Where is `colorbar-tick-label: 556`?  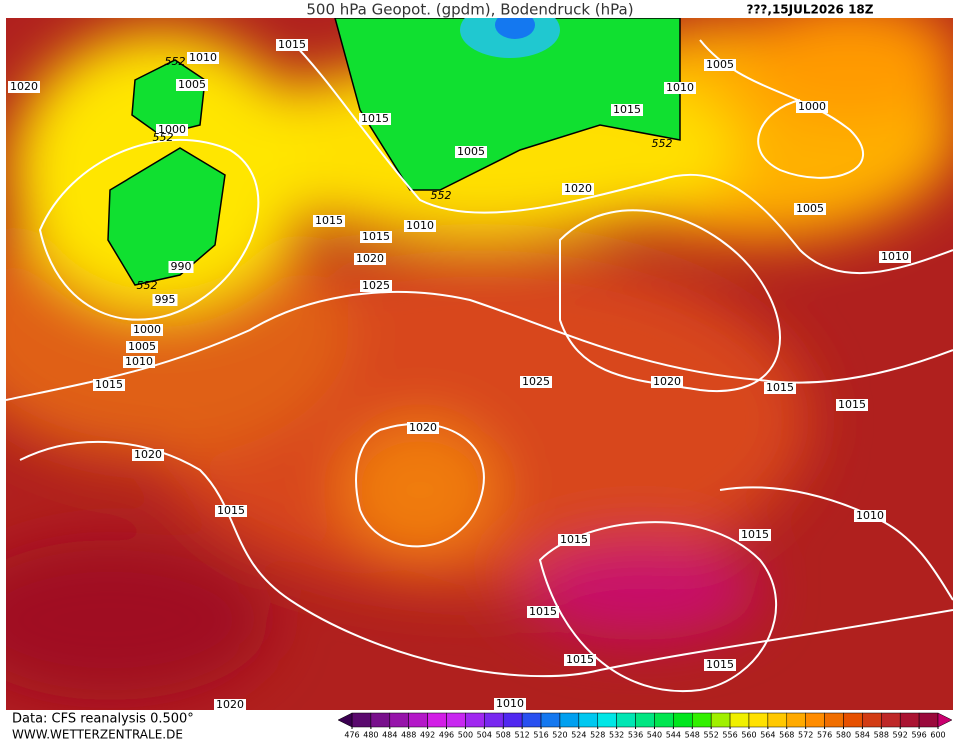
colorbar-tick-label: 556 is located at coordinates (729, 735).